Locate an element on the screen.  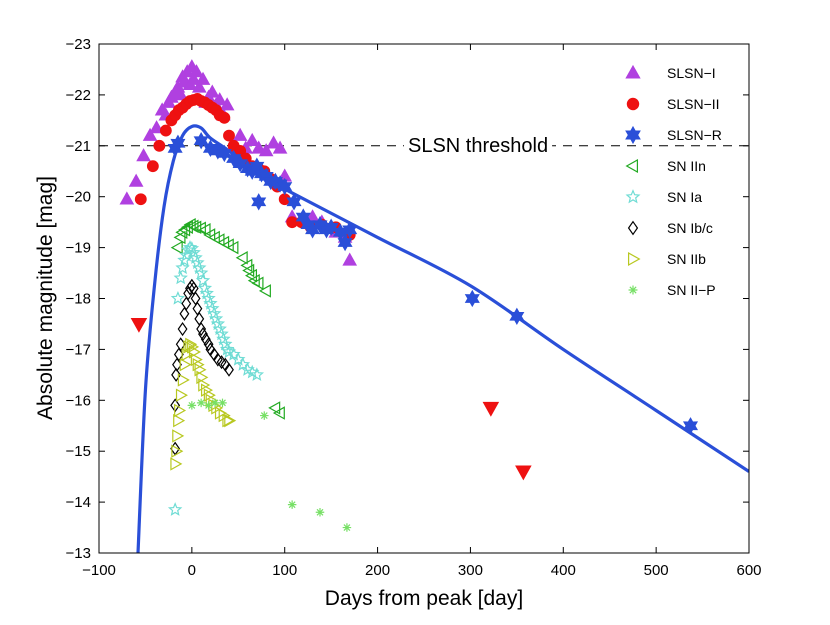
legend-marker-sn-iib is located at coordinates (634, 259).